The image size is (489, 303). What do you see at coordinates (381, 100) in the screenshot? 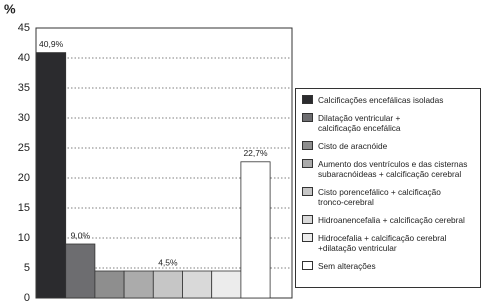
I see `legend-label: Calcificações encefálicas isoladas` at bounding box center [381, 100].